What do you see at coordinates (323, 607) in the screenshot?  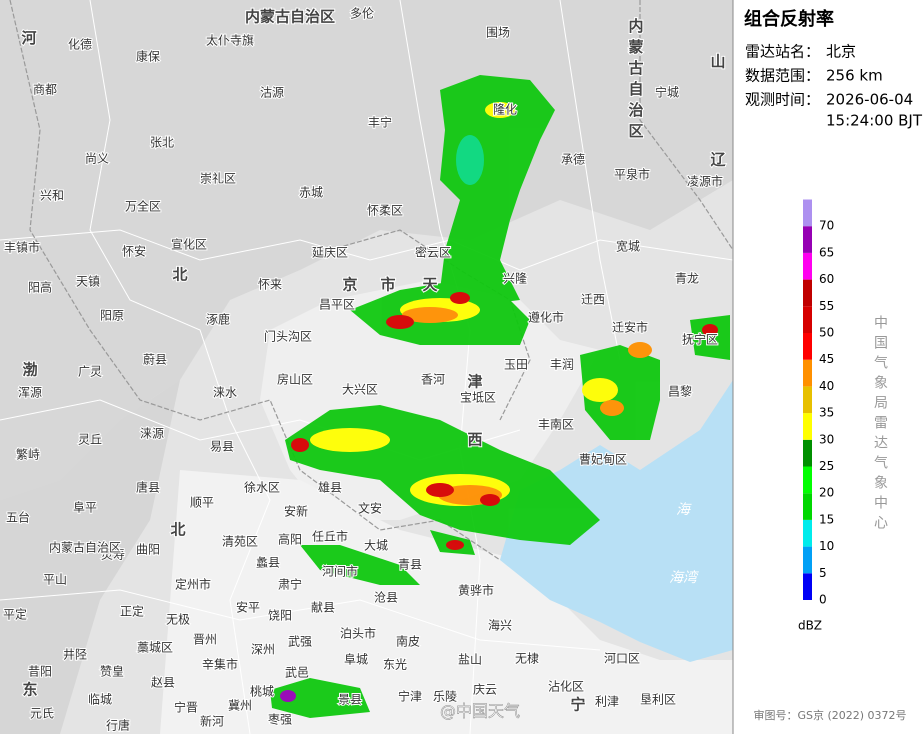 I see `place-label: 献县` at bounding box center [323, 607].